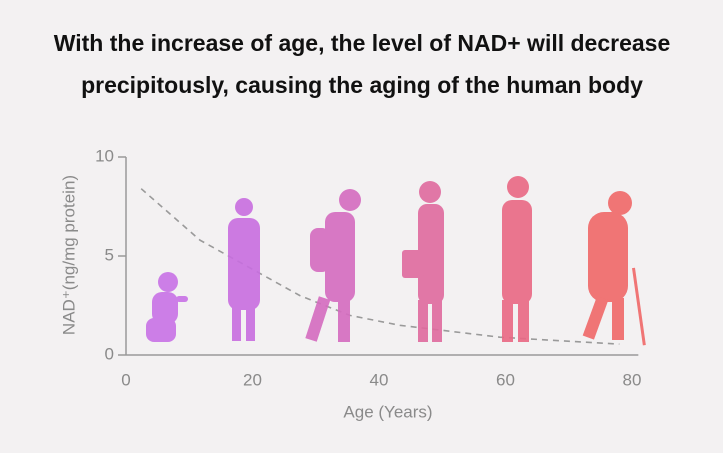  What do you see at coordinates (252, 379) in the screenshot?
I see `x-tick-label: 20` at bounding box center [252, 379].